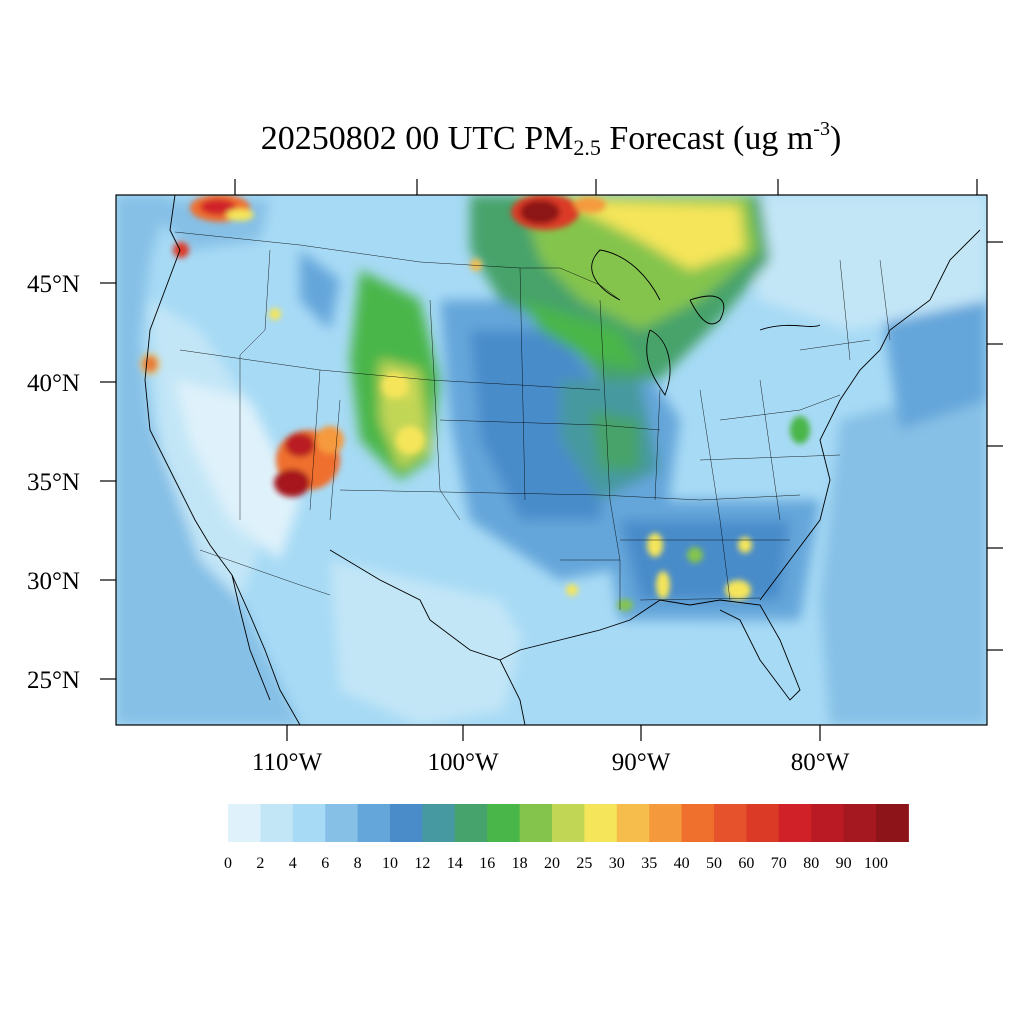 The image size is (1024, 1024). Describe the element at coordinates (820, 762) in the screenshot. I see `lon-label-80w: 80°W` at that location.